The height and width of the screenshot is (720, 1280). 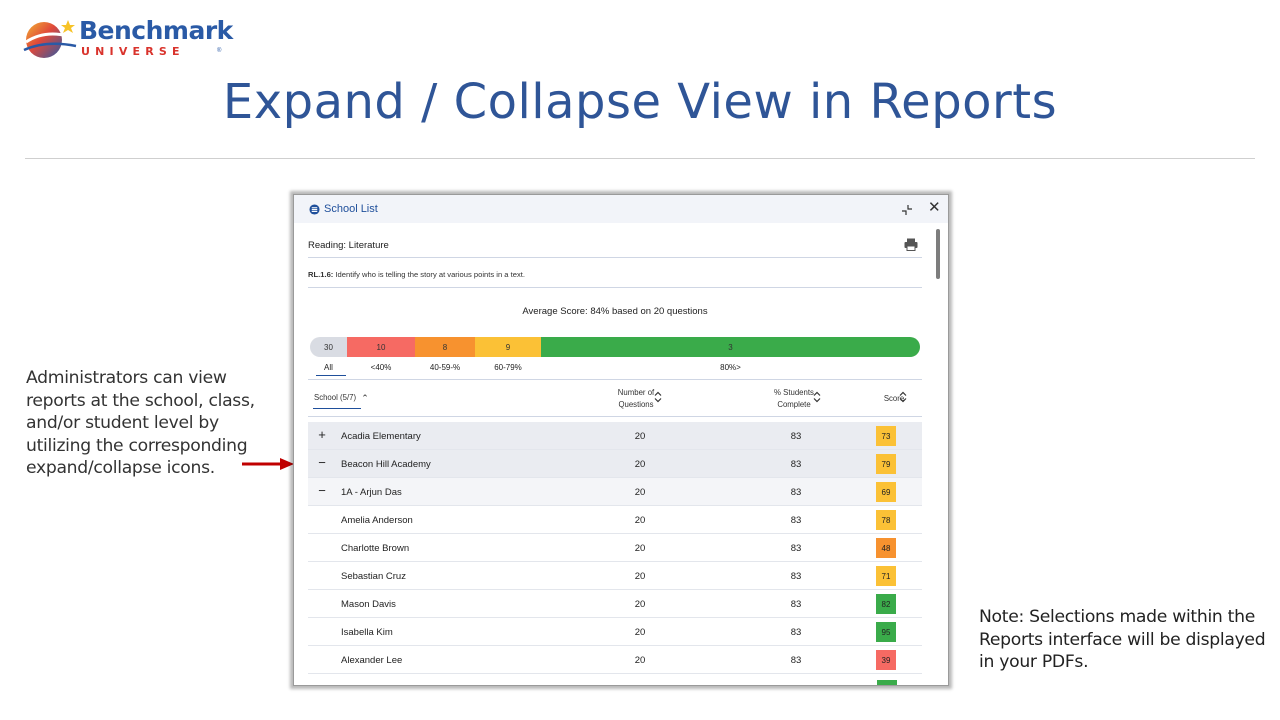 I want to click on column-school-label: School (5/7), so click(x=335, y=397).